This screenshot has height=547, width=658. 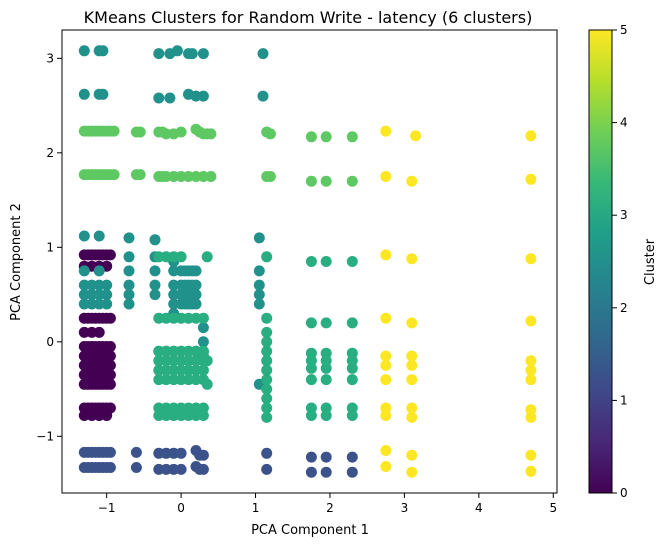 I want to click on colorbar-tick-label: 1, so click(x=624, y=400).